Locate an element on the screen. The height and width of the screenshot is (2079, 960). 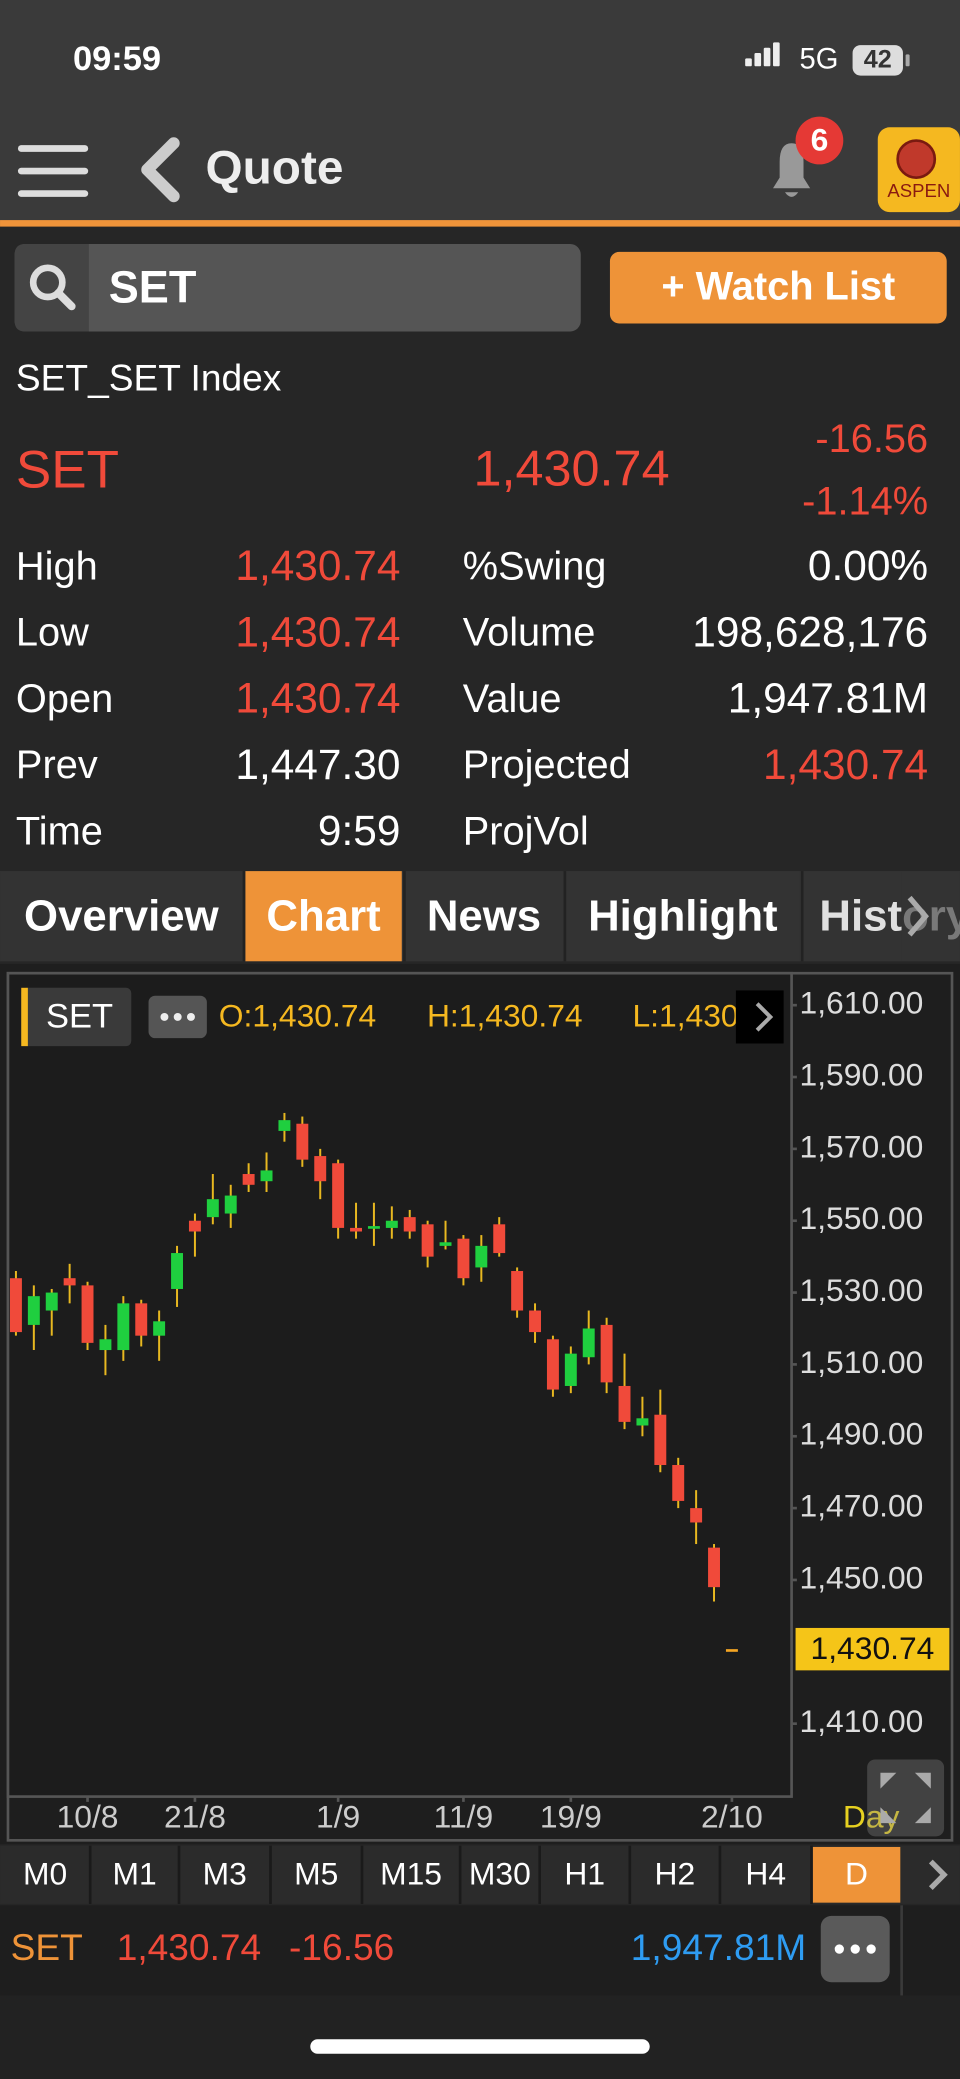
timeframe-label: M1 is located at coordinates (135, 1874).